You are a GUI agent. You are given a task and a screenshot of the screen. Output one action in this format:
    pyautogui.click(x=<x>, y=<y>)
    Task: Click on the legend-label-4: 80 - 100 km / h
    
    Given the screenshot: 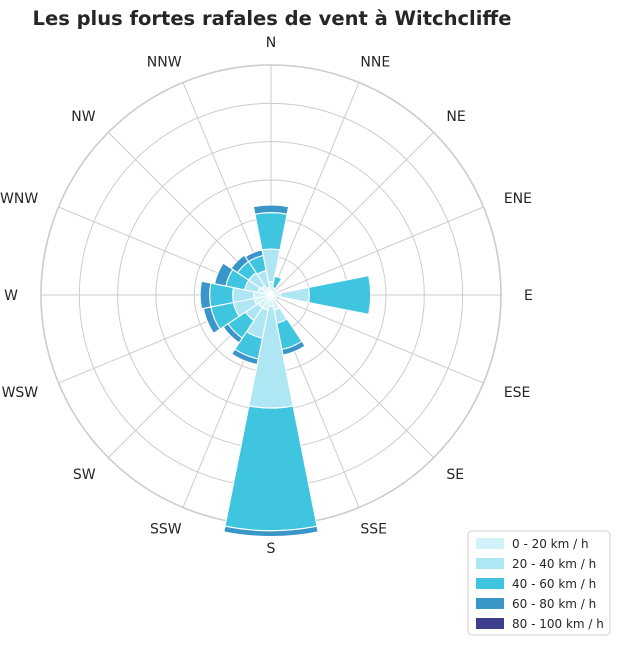 What is the action you would take?
    pyautogui.click(x=558, y=624)
    